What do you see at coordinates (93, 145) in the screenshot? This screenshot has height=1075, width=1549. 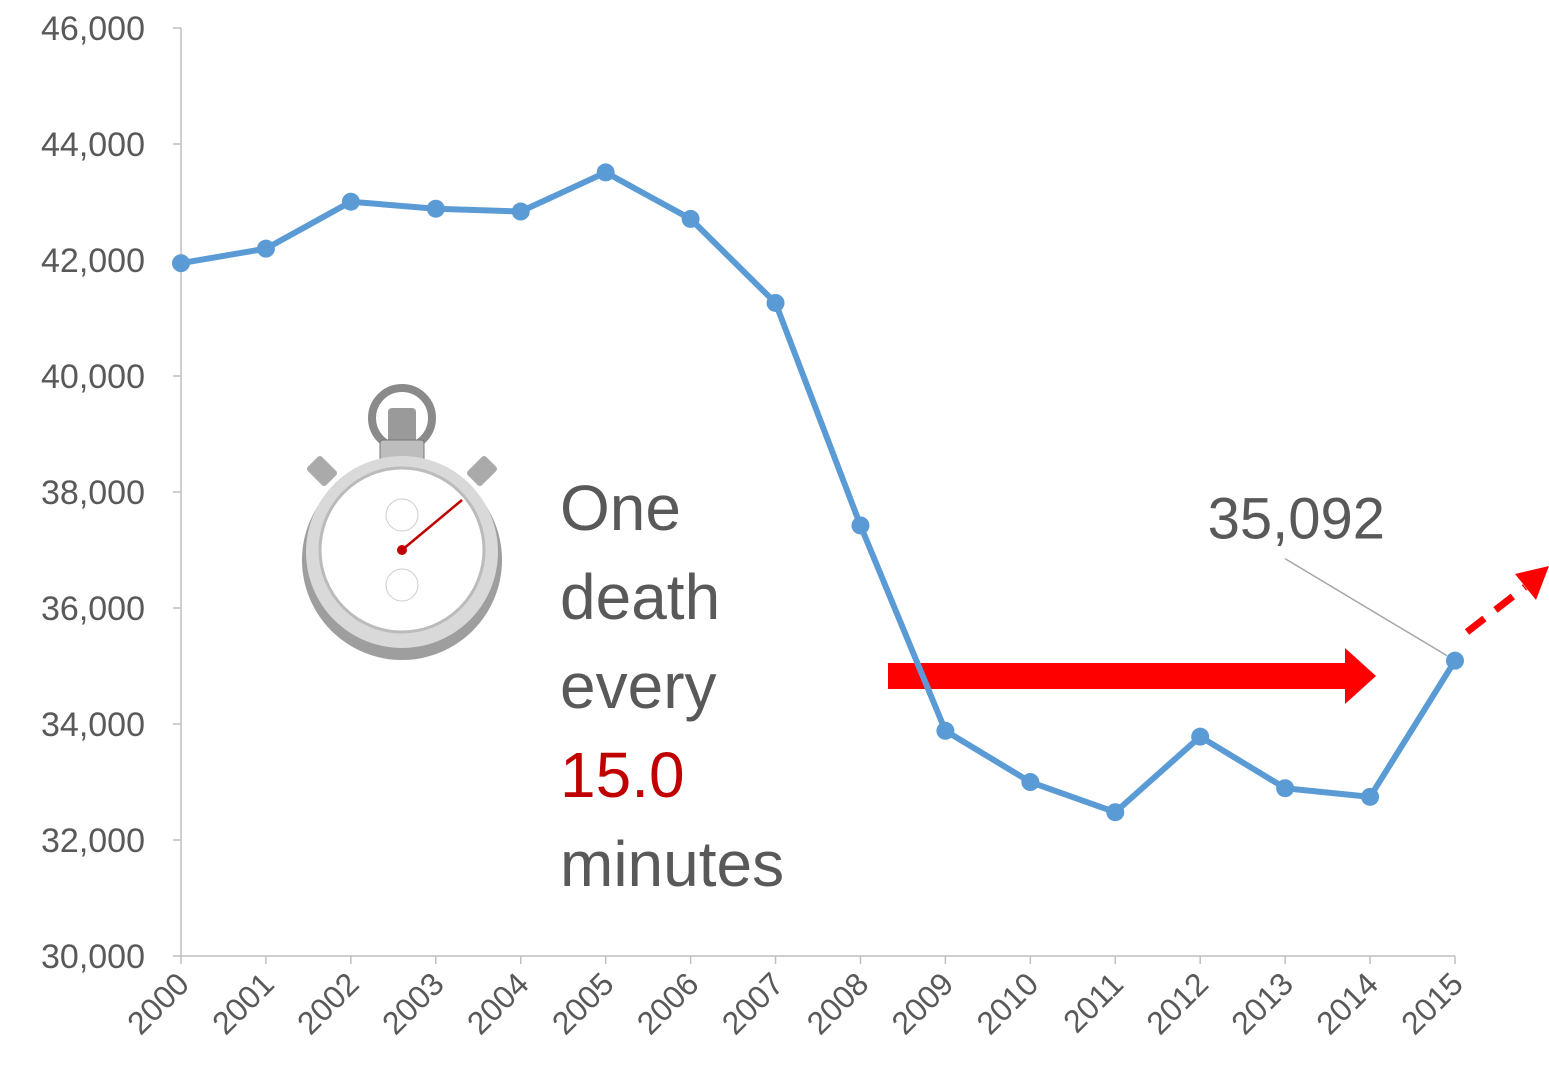 I see `y-tick-label: 44,000` at bounding box center [93, 145].